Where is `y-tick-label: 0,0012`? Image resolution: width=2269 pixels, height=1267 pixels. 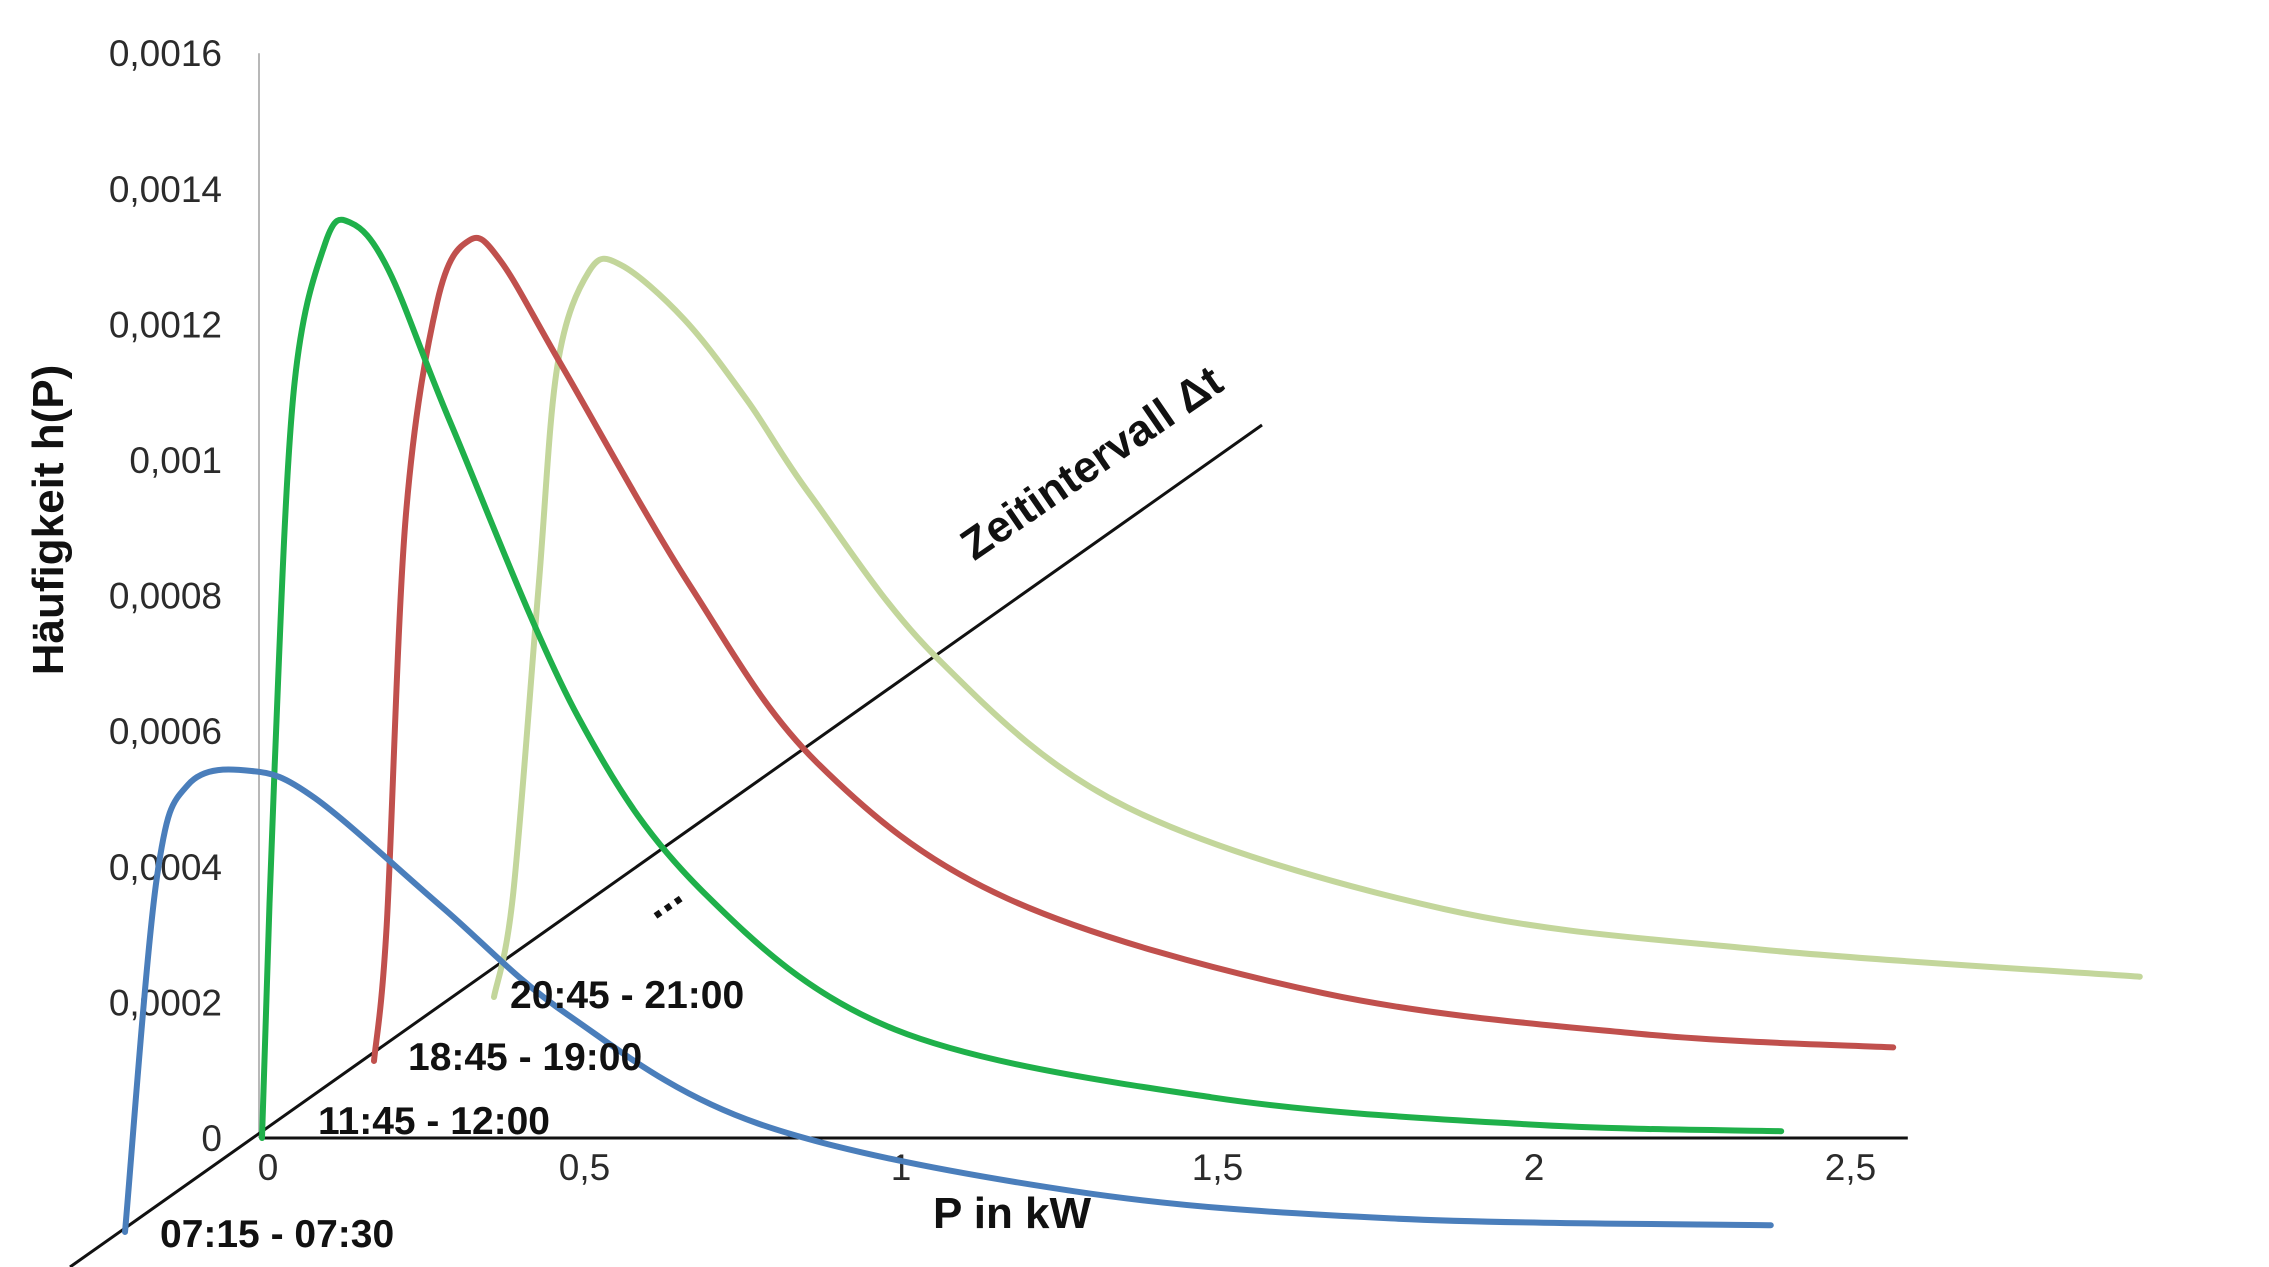 y-tick-label: 0,0012 is located at coordinates (165, 324).